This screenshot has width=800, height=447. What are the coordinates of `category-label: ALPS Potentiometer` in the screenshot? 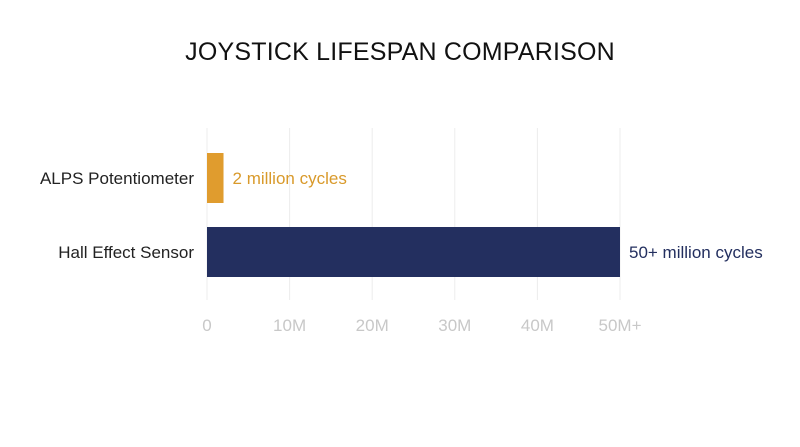 It's located at (117, 178).